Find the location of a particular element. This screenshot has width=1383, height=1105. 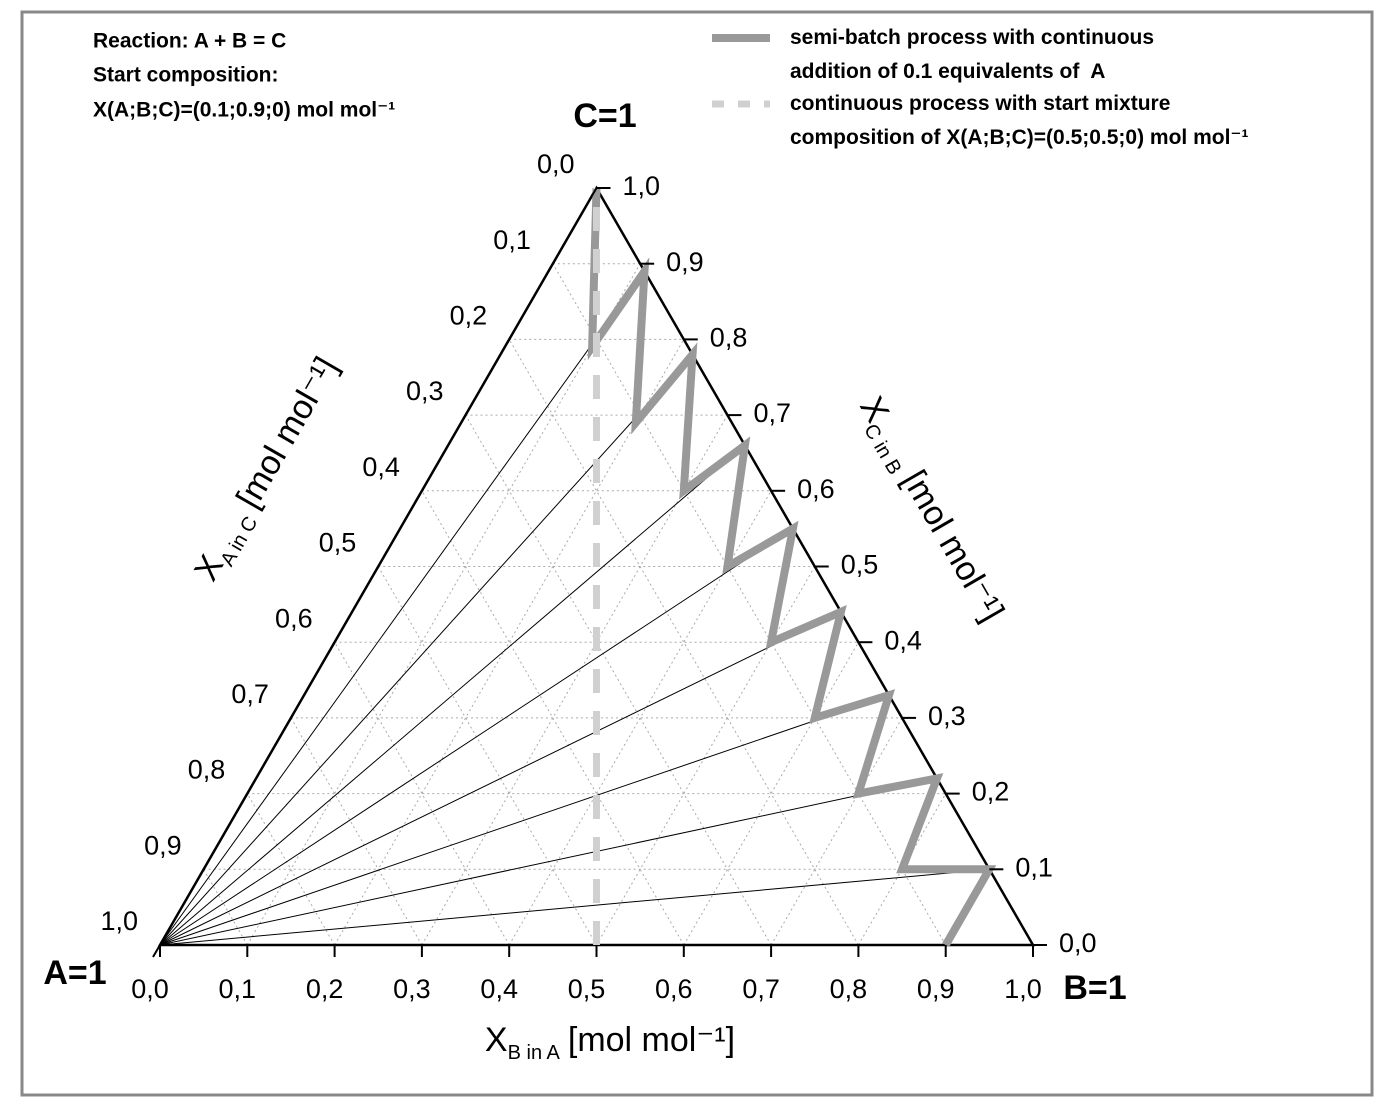

vertex-label: A=1 is located at coordinates (74, 973).